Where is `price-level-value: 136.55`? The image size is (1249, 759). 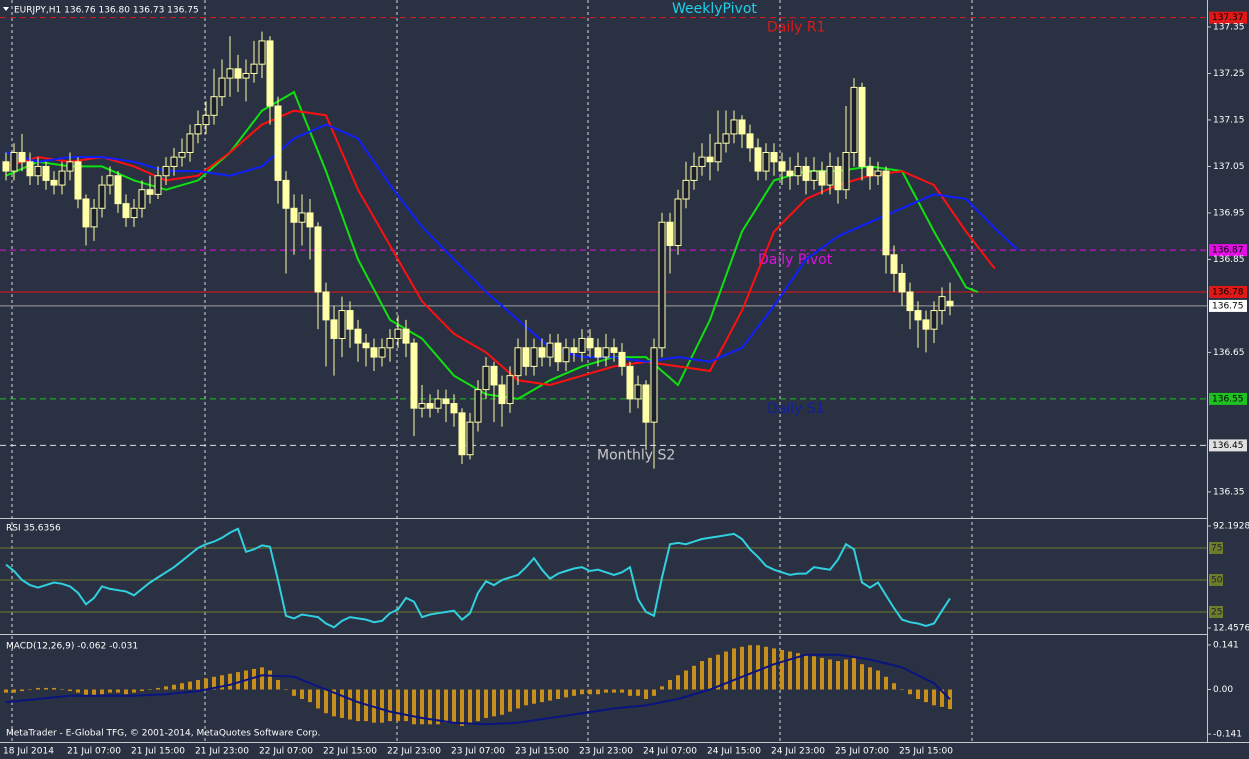
price-level-value: 136.55 is located at coordinates (1228, 399).